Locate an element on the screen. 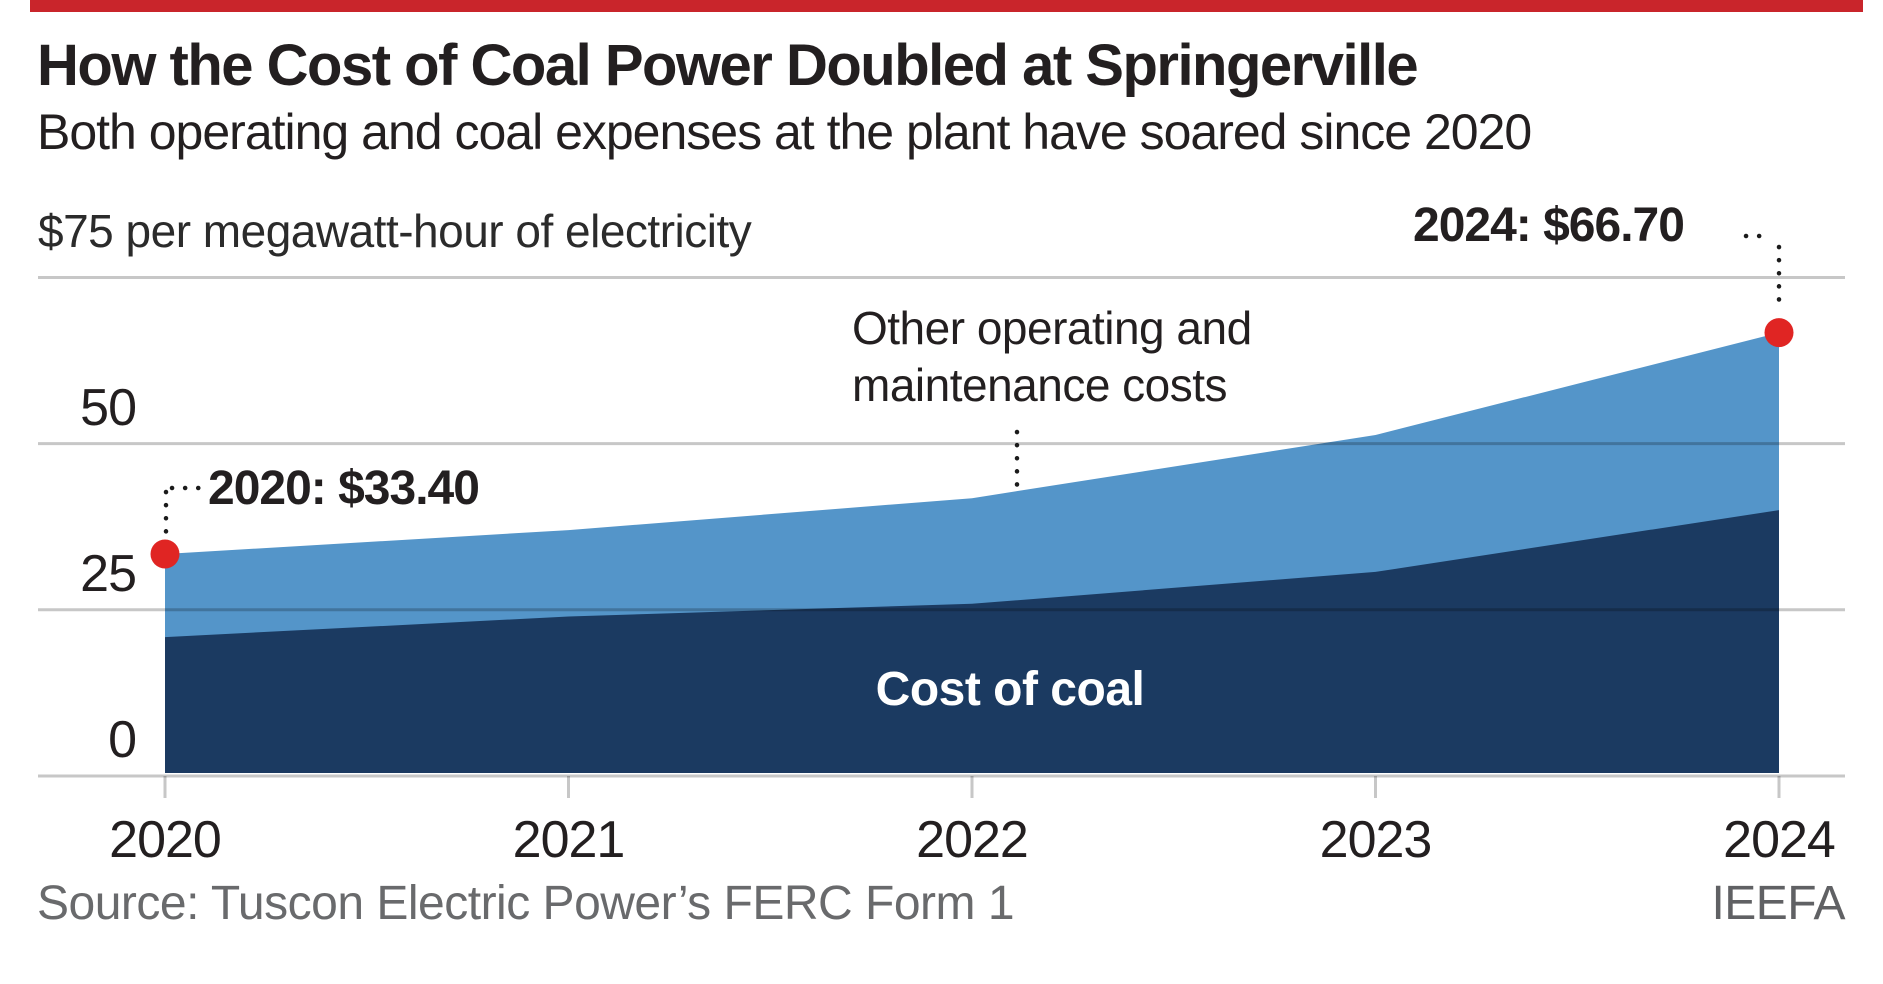  publisher-credit: IEEFA is located at coordinates (1778, 903).